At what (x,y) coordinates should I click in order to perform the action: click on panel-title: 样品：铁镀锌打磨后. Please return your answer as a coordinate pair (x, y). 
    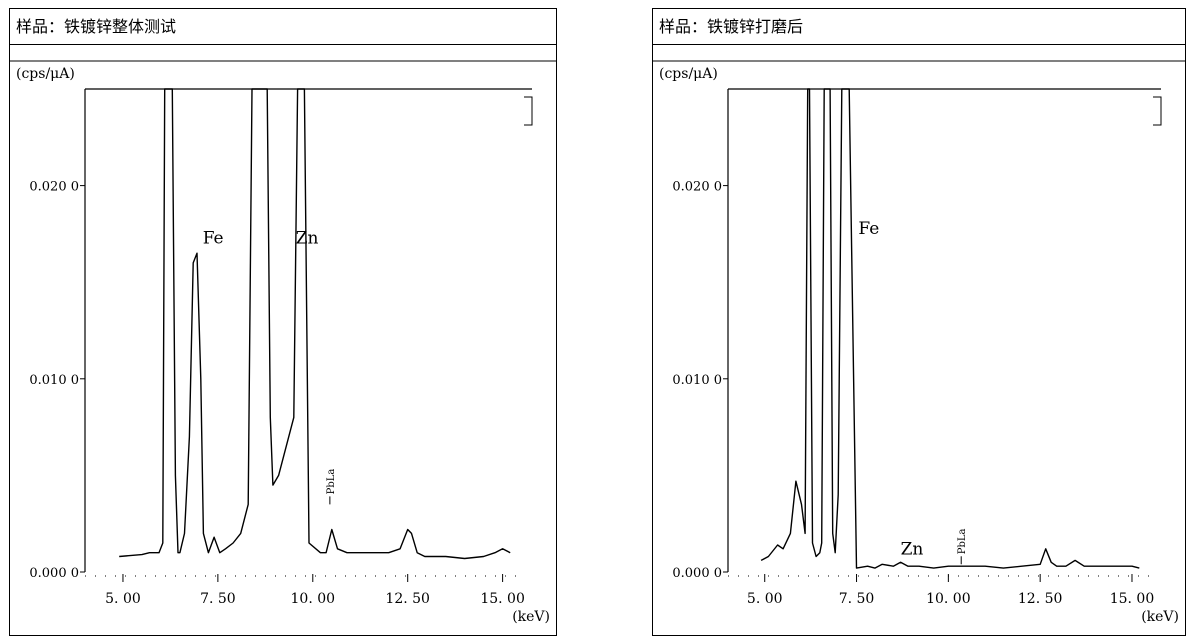
    Looking at the image, I should click on (919, 27).